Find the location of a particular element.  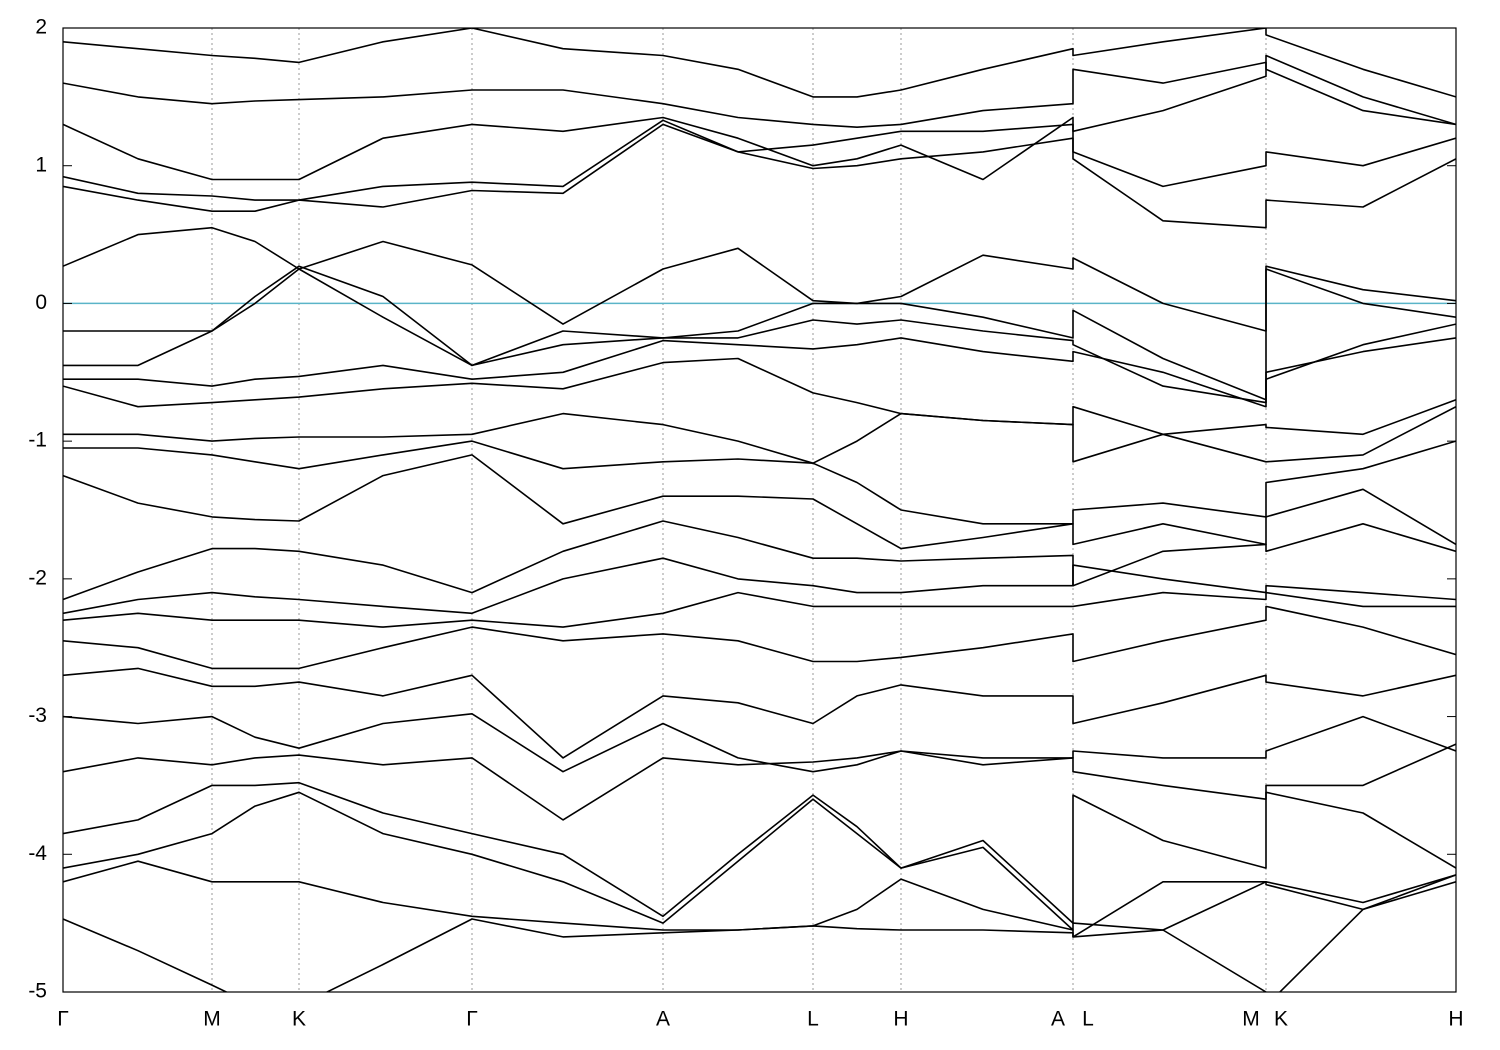

y-tick-label: 1 is located at coordinates (41, 164).